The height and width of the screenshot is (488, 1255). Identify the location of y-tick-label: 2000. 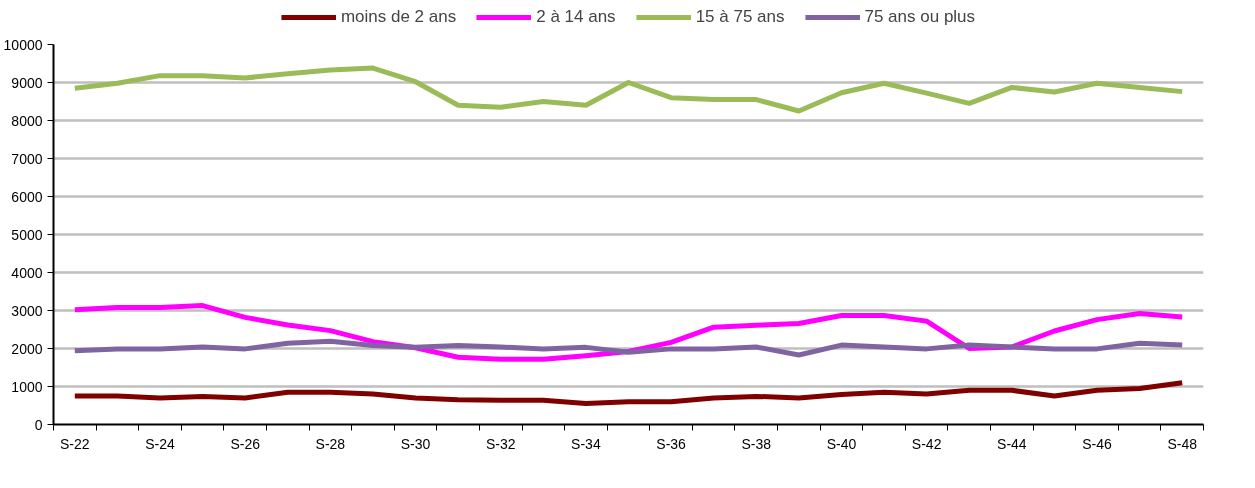
(27, 348).